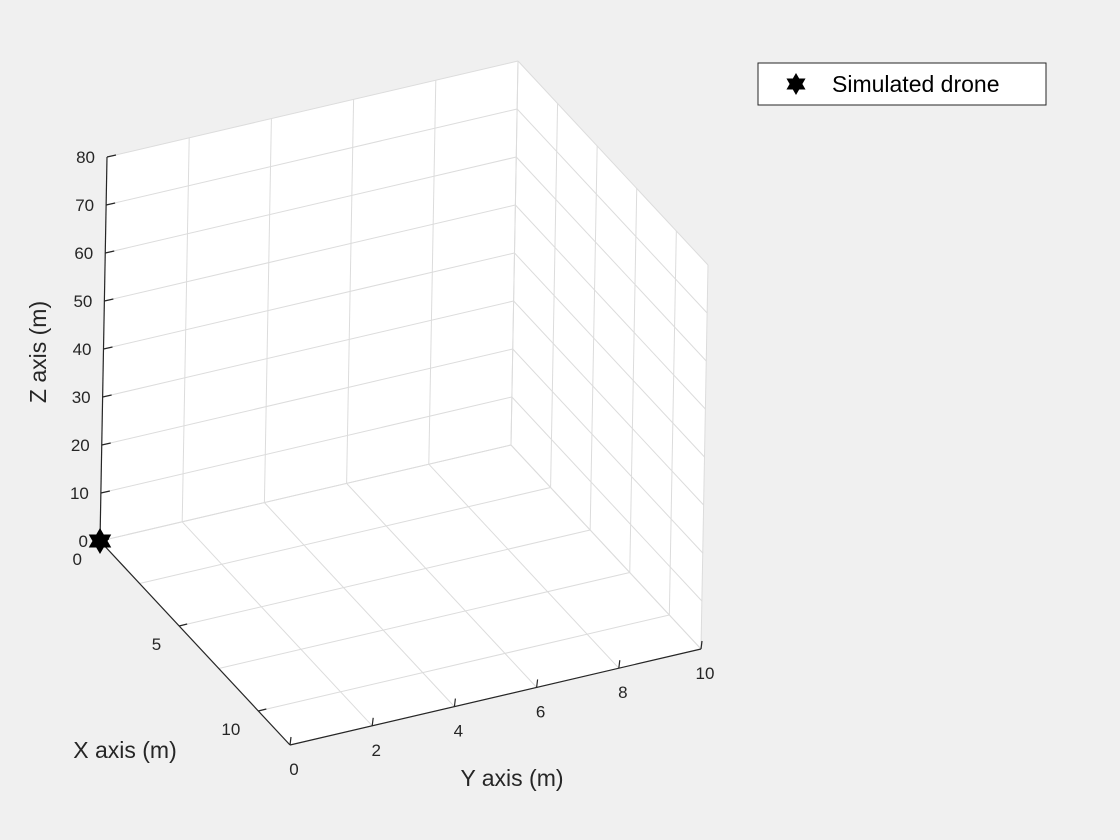 The image size is (1120, 840). I want to click on y-axis-label: Y axis (m), so click(511, 778).